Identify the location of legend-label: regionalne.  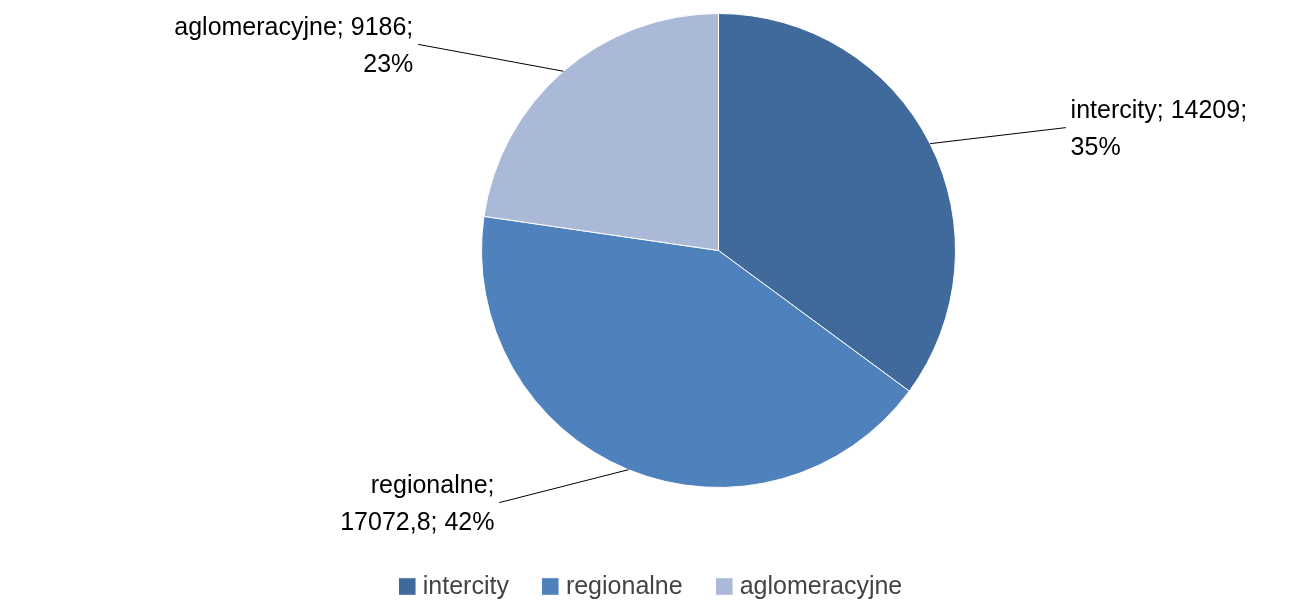
(624, 585).